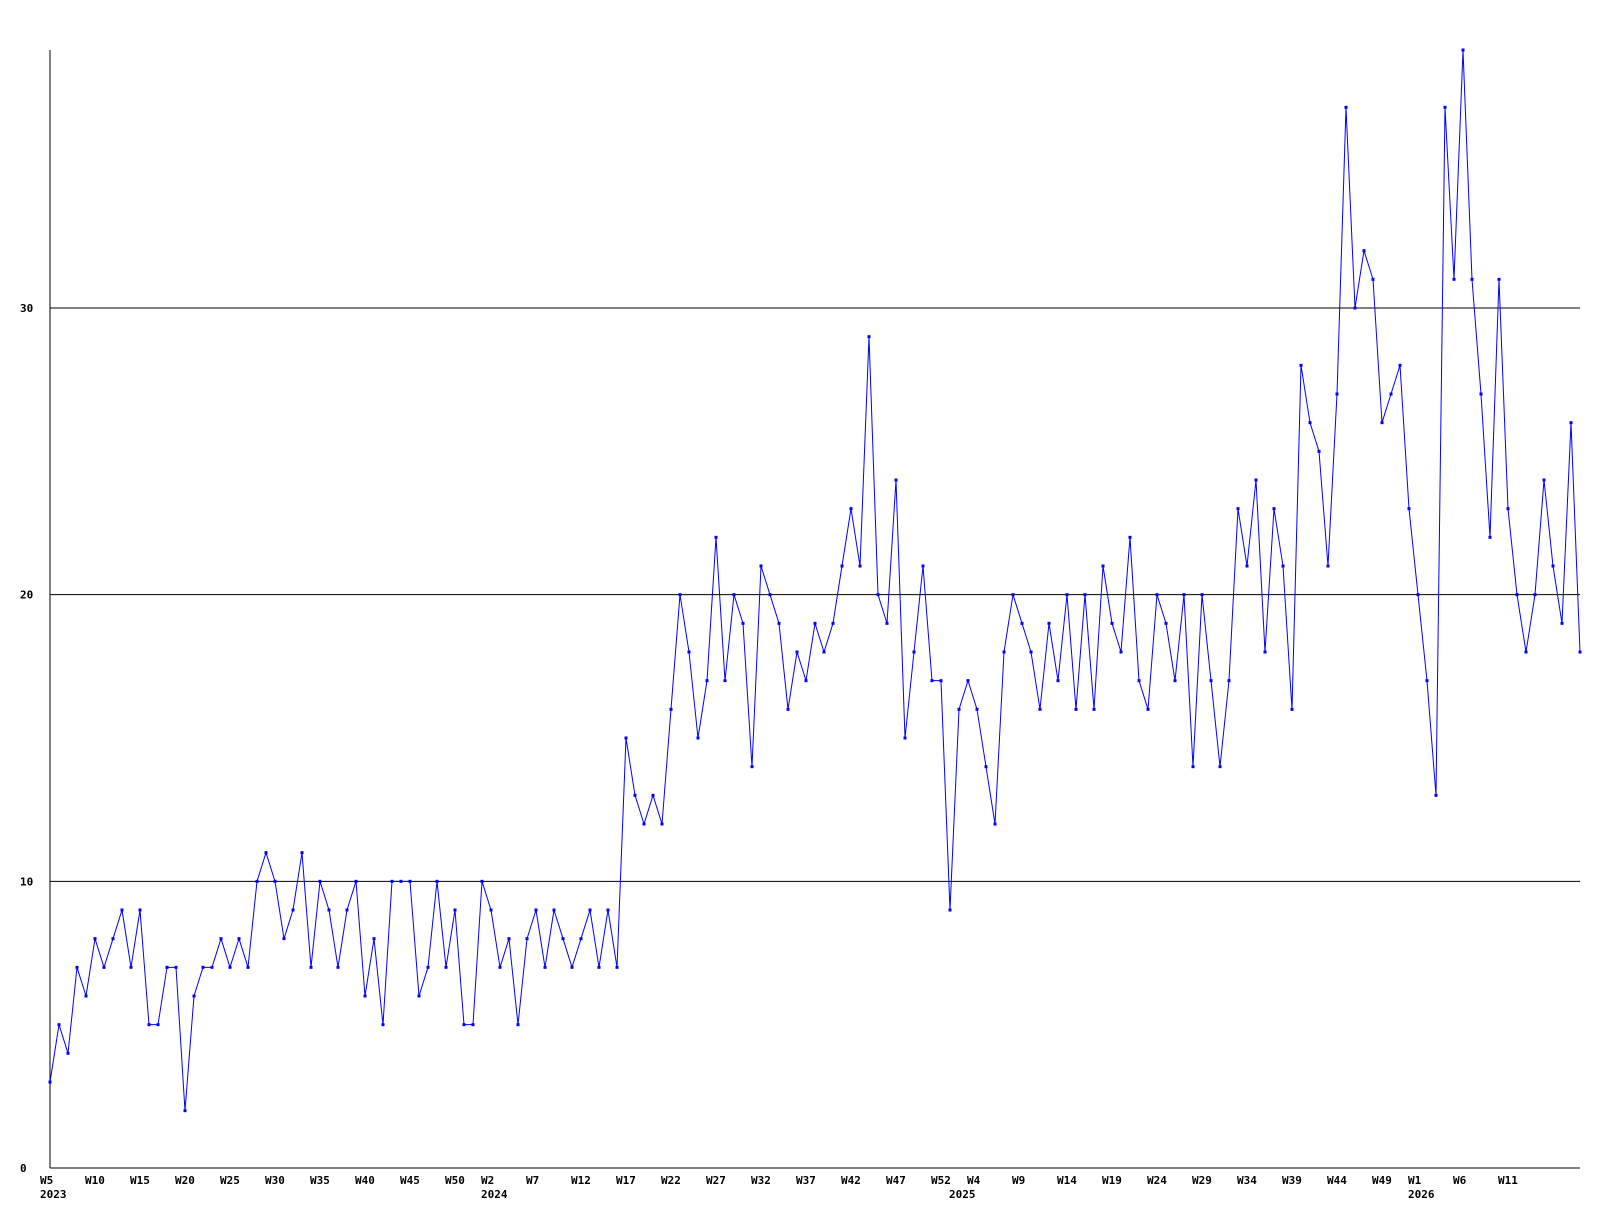  What do you see at coordinates (806, 1180) in the screenshot?
I see `x-tick-label: W37` at bounding box center [806, 1180].